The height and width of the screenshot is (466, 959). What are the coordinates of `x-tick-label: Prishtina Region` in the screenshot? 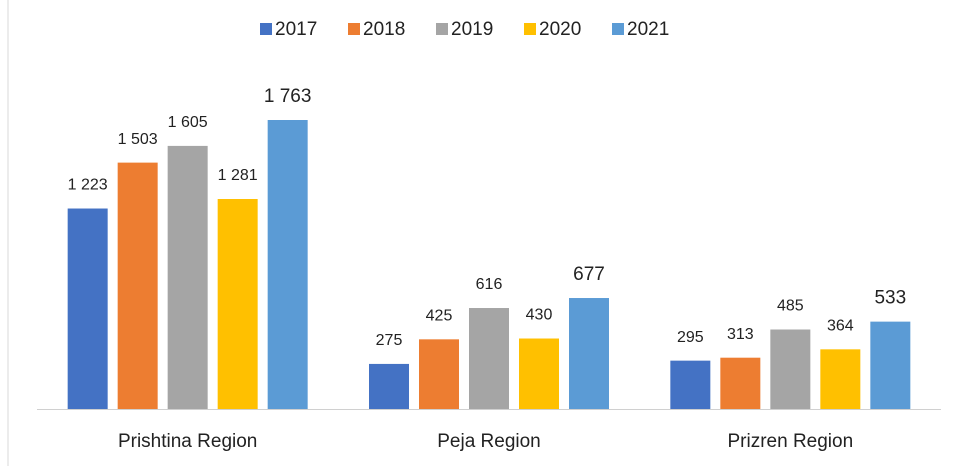 It's located at (187, 441).